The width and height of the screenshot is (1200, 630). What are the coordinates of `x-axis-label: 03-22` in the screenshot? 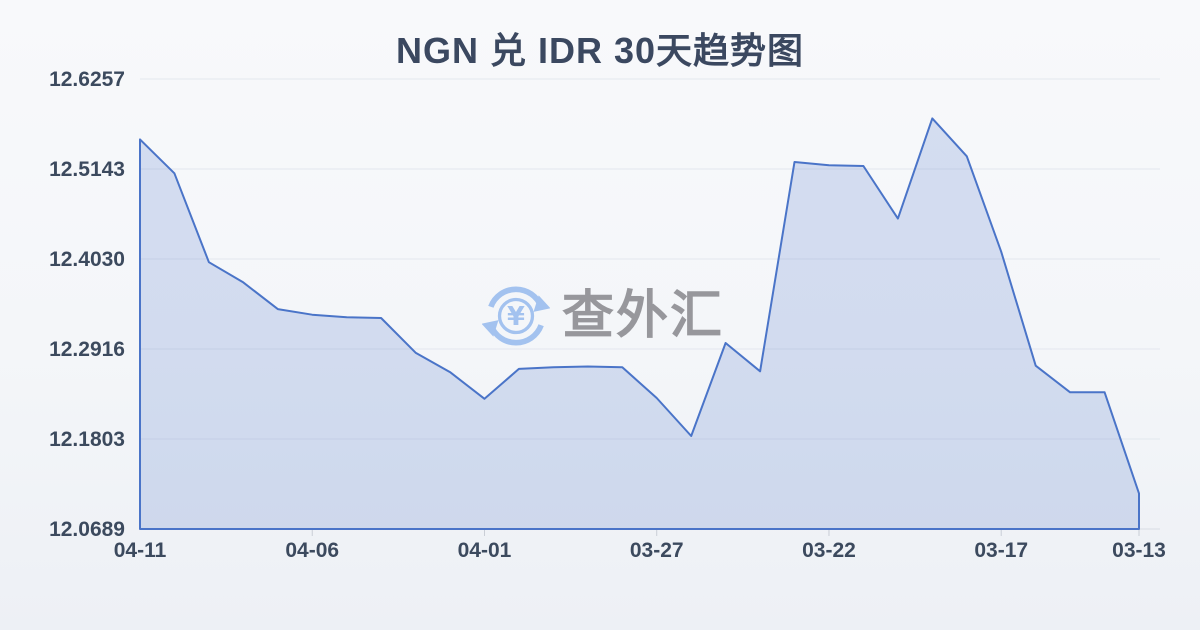 It's located at (829, 550).